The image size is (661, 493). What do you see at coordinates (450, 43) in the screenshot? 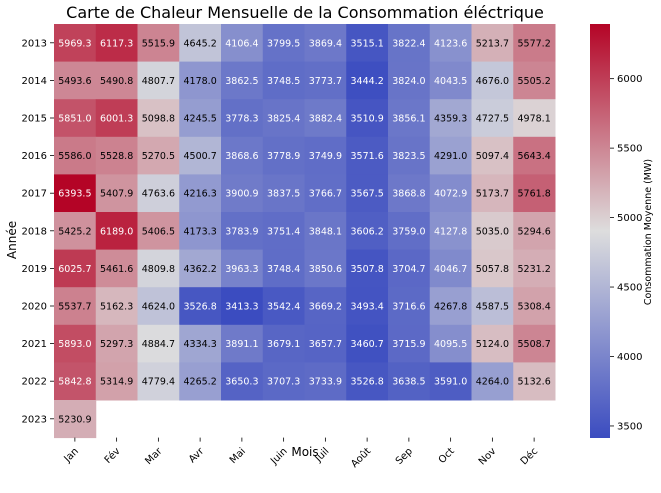
I see `cell-value-label: 4123.6` at bounding box center [450, 43].